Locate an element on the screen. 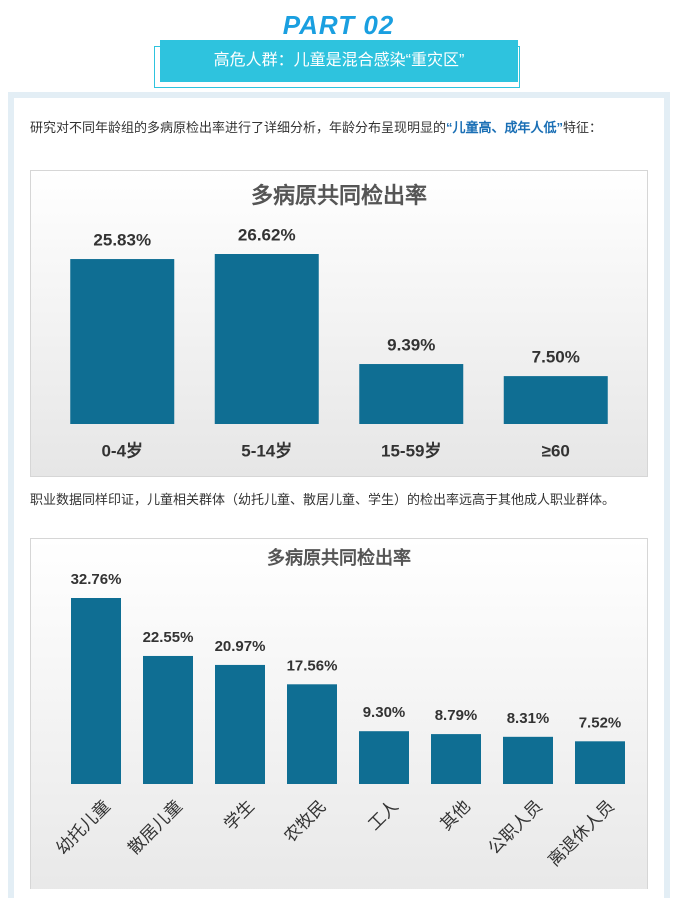 The height and width of the screenshot is (898, 677). x-tick-label: ≥60 is located at coordinates (556, 450).